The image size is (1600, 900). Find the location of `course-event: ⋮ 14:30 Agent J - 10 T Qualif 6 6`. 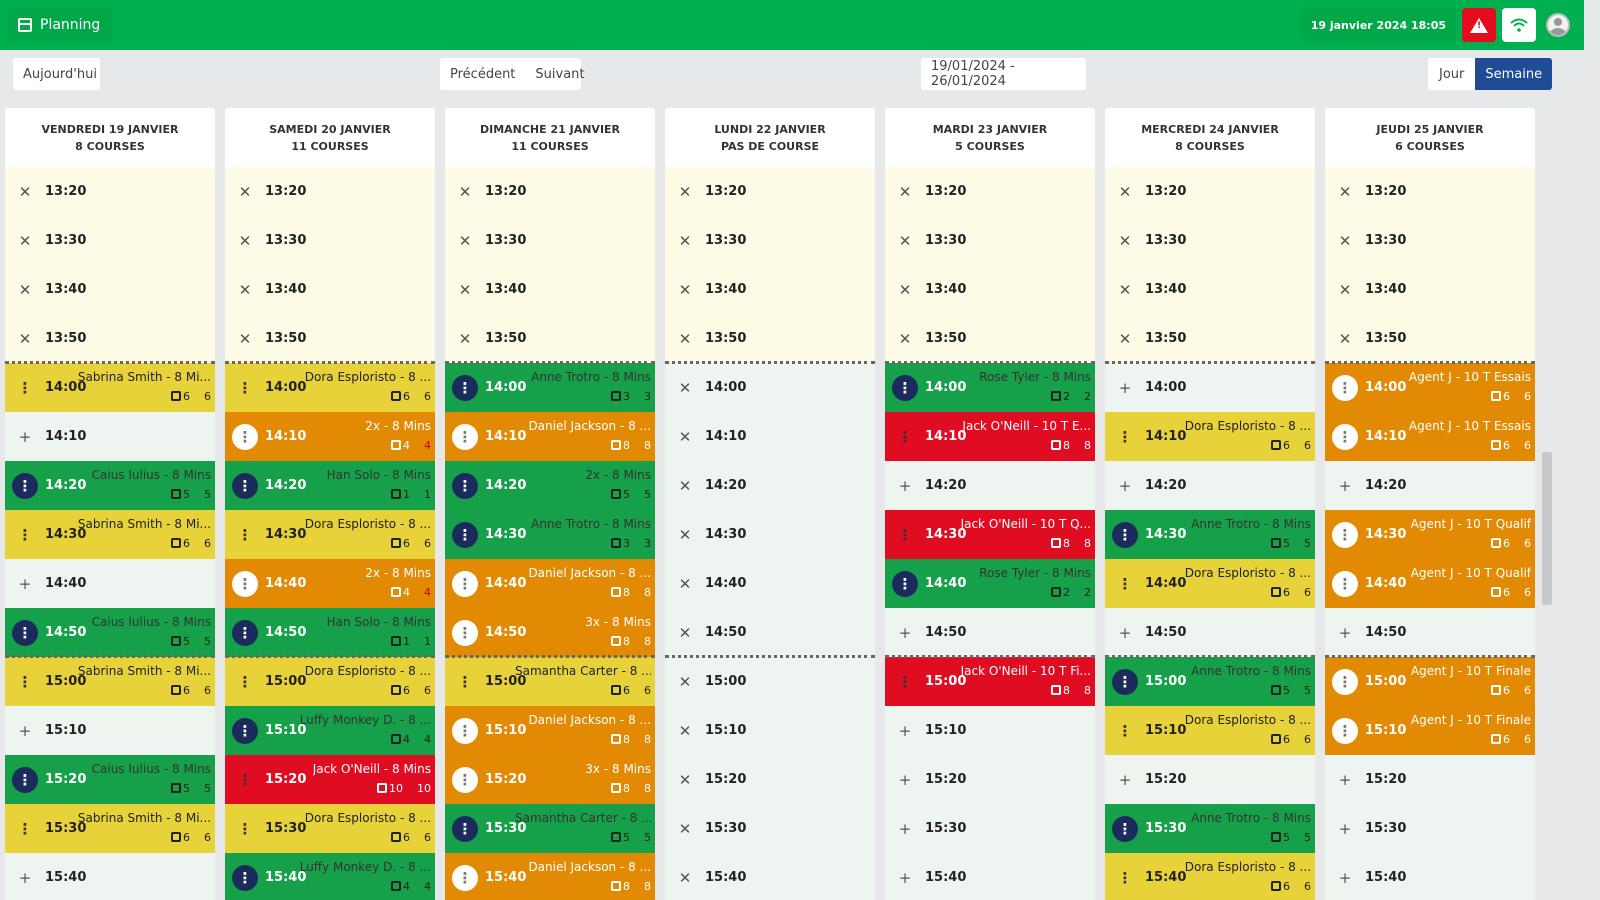

course-event: ⋮ 14:30 Agent J - 10 T Qualif 6 6 is located at coordinates (1430, 534).